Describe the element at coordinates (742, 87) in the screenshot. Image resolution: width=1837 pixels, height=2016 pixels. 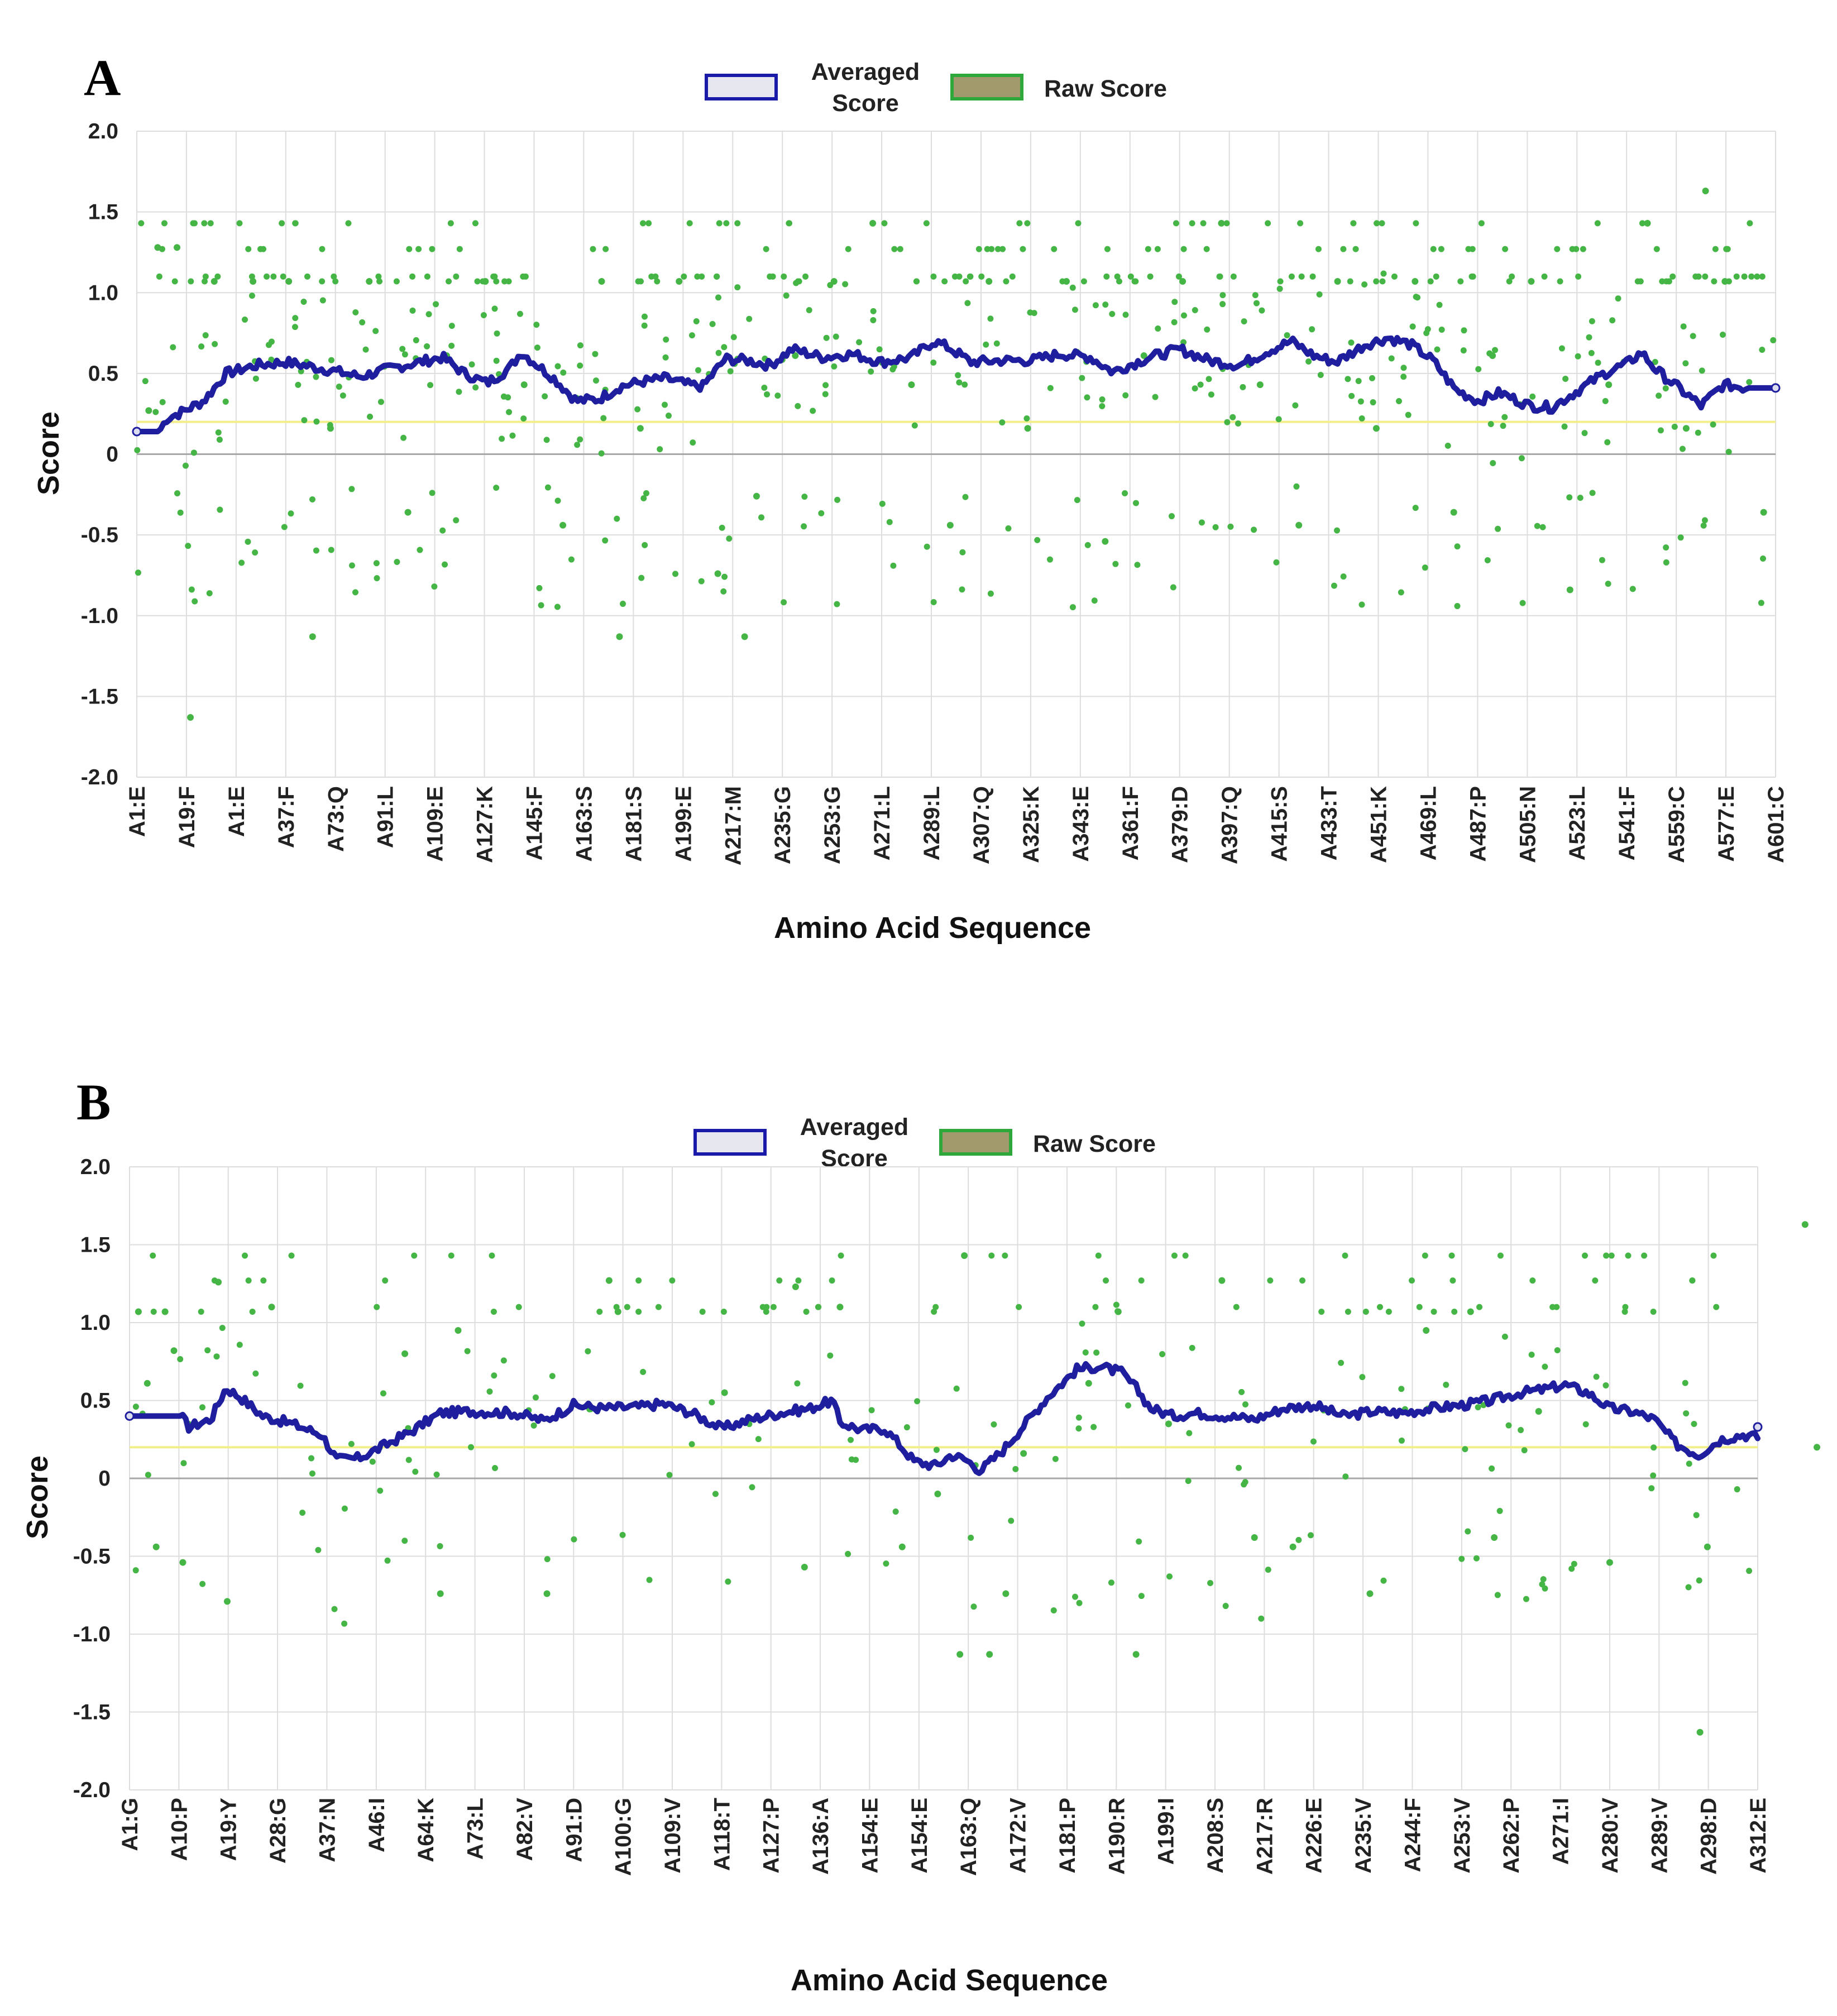
I see `legend-averaged-swatch` at that location.